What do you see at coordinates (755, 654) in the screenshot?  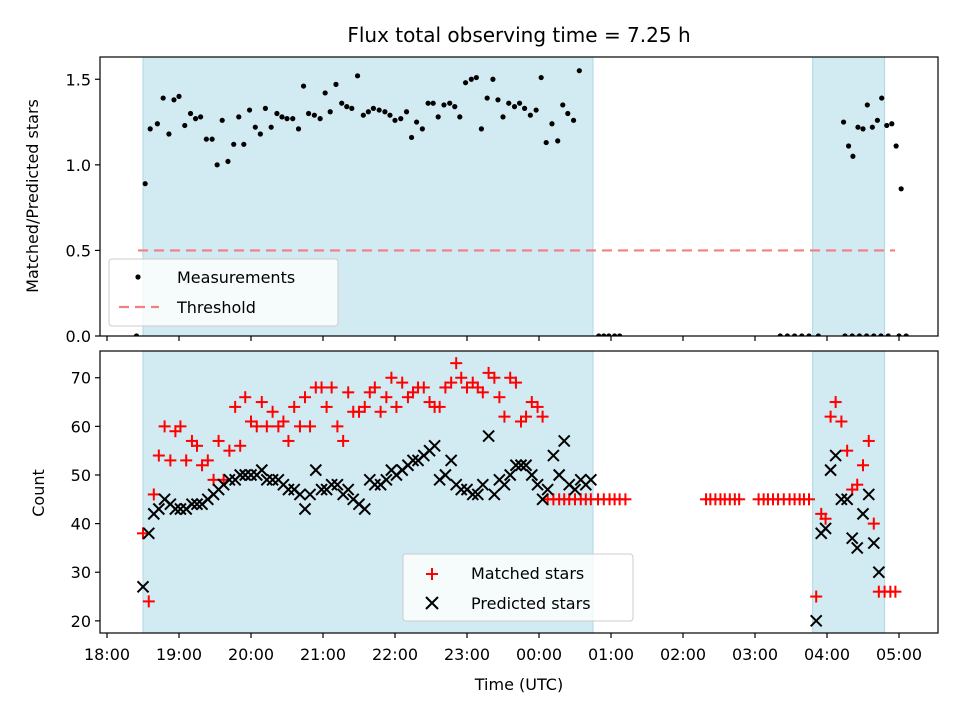 I see `bottom-x-tick-label: 03:00` at bounding box center [755, 654].